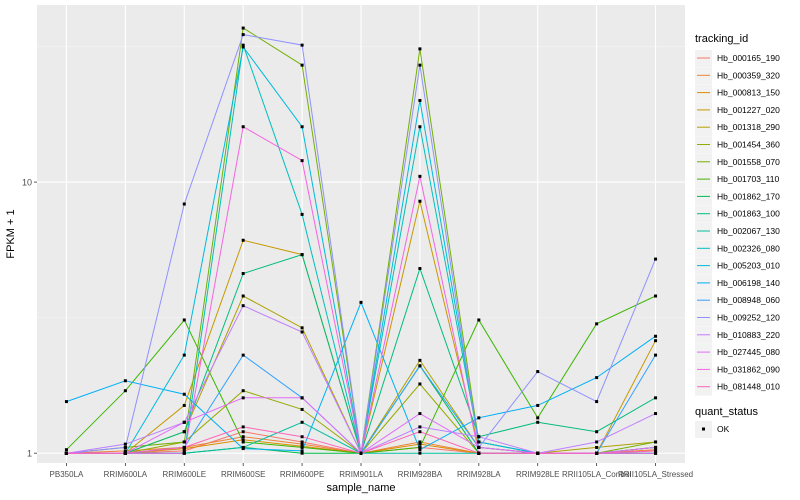  What do you see at coordinates (302, 474) in the screenshot?
I see `x-tick-label: RRIM600PE` at bounding box center [302, 474].